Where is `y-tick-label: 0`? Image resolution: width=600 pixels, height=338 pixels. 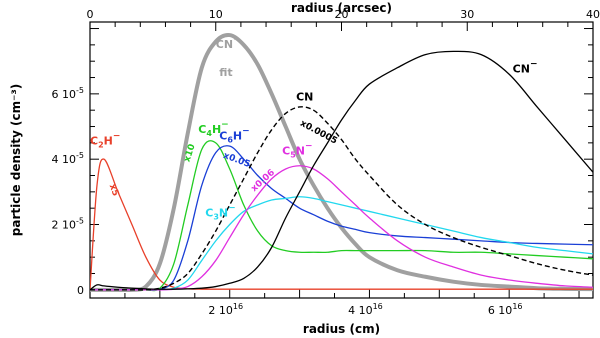 y-tick-label: 0 is located at coordinates (80, 290).